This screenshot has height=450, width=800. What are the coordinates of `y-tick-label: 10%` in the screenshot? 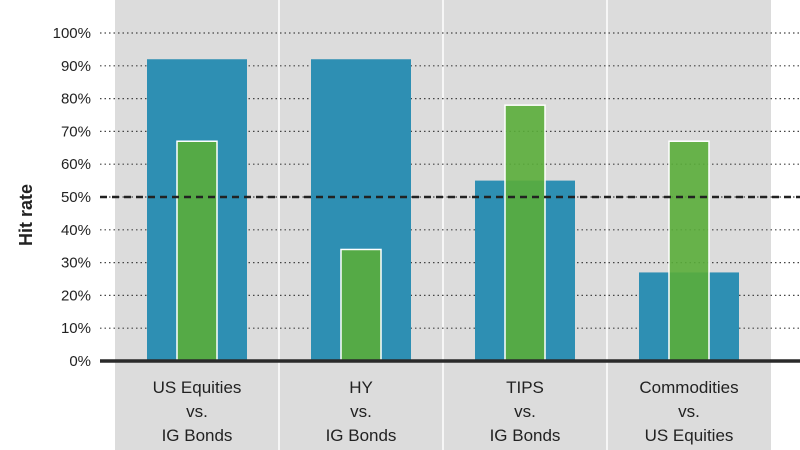 It's located at (76, 328).